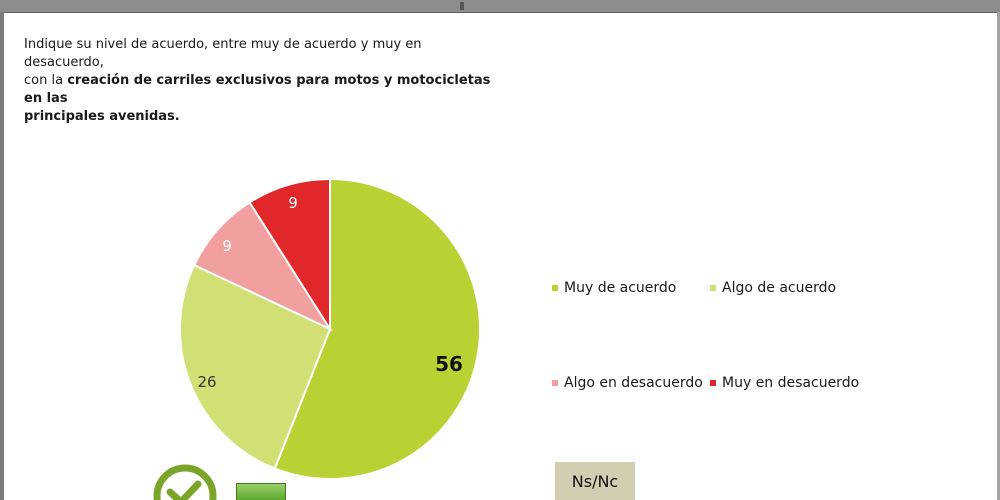 The height and width of the screenshot is (500, 1000). What do you see at coordinates (377, 328) in the screenshot?
I see `slice-muy-de-acuerdo` at bounding box center [377, 328].